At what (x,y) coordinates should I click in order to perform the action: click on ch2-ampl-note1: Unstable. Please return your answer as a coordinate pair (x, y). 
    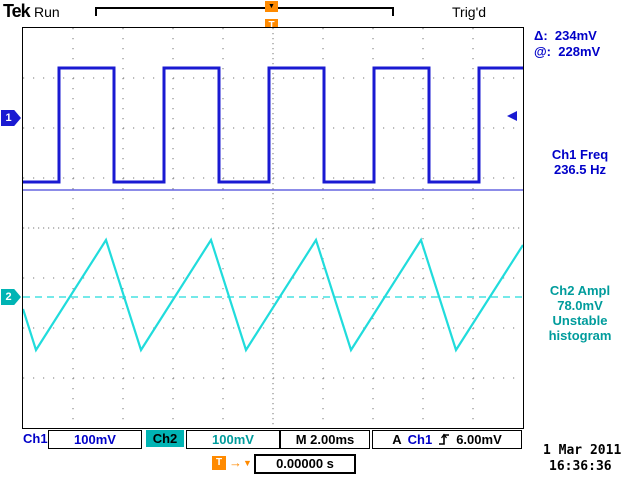
    Looking at the image, I should click on (580, 320).